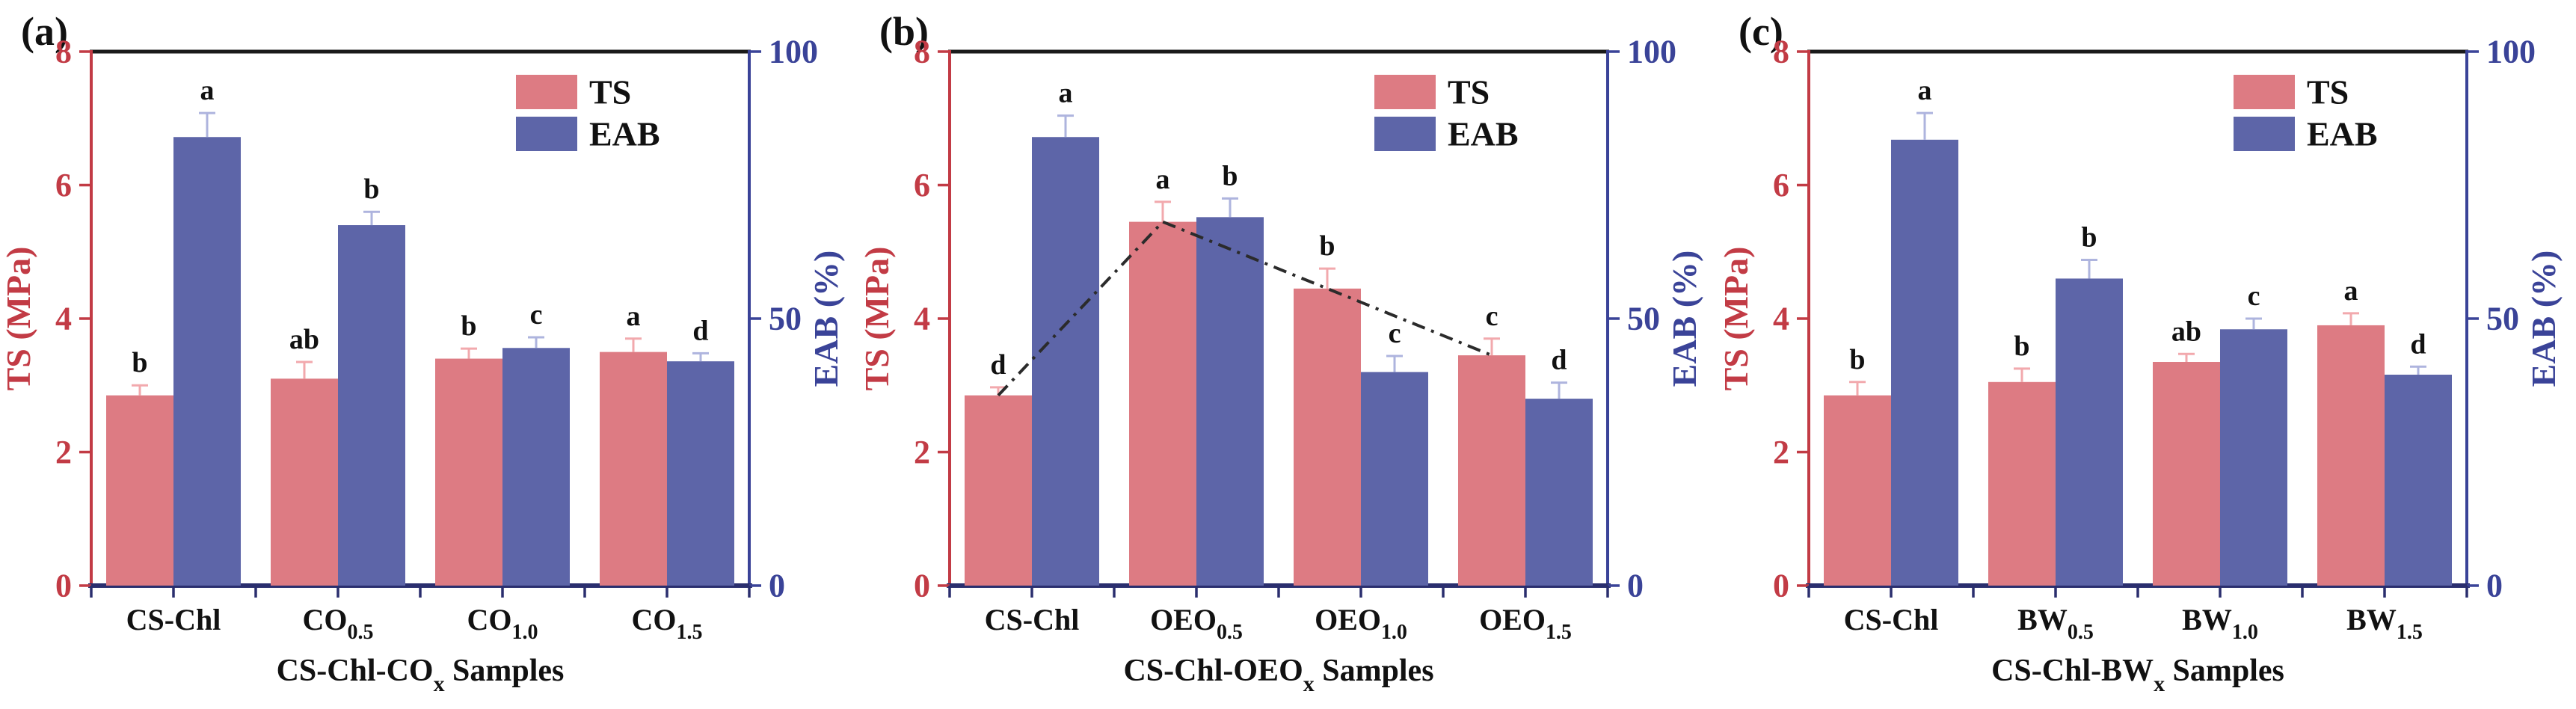 This screenshot has height=709, width=2576. Describe the element at coordinates (904, 31) in the screenshot. I see `panel-label: (b)` at that location.